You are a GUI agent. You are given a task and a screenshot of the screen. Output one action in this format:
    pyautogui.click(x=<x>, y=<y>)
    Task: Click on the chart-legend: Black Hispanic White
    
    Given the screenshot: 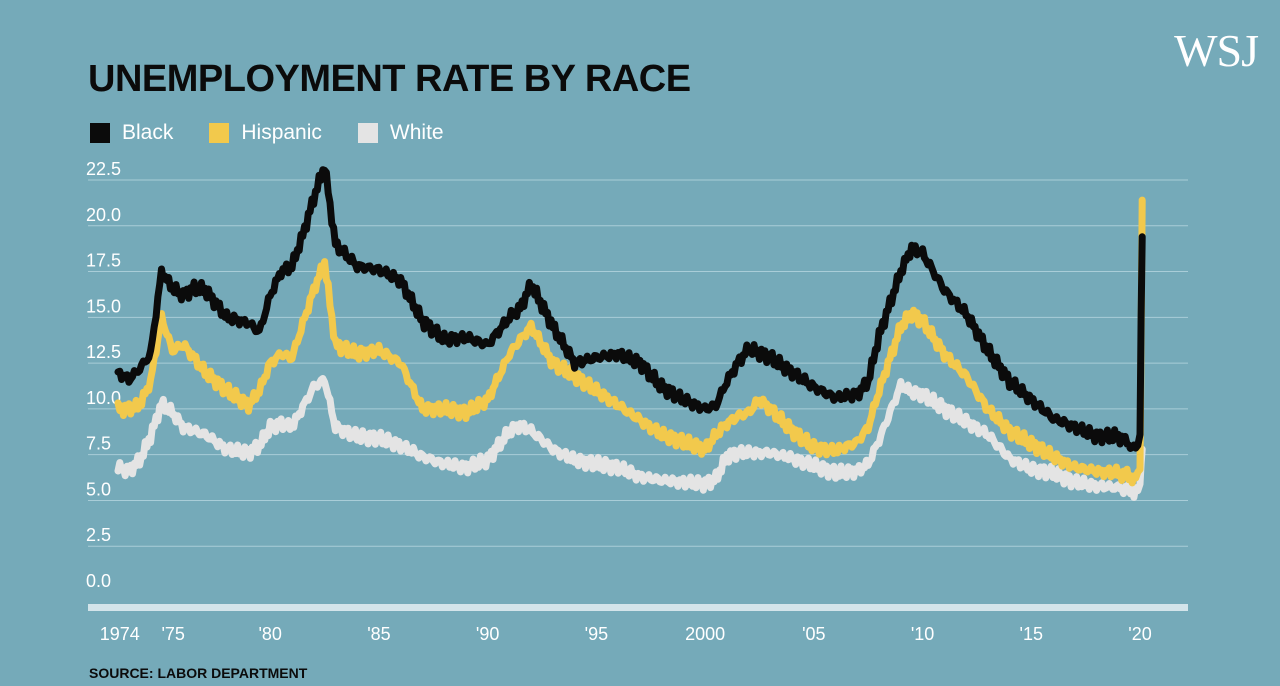 What is the action you would take?
    pyautogui.click(x=267, y=133)
    